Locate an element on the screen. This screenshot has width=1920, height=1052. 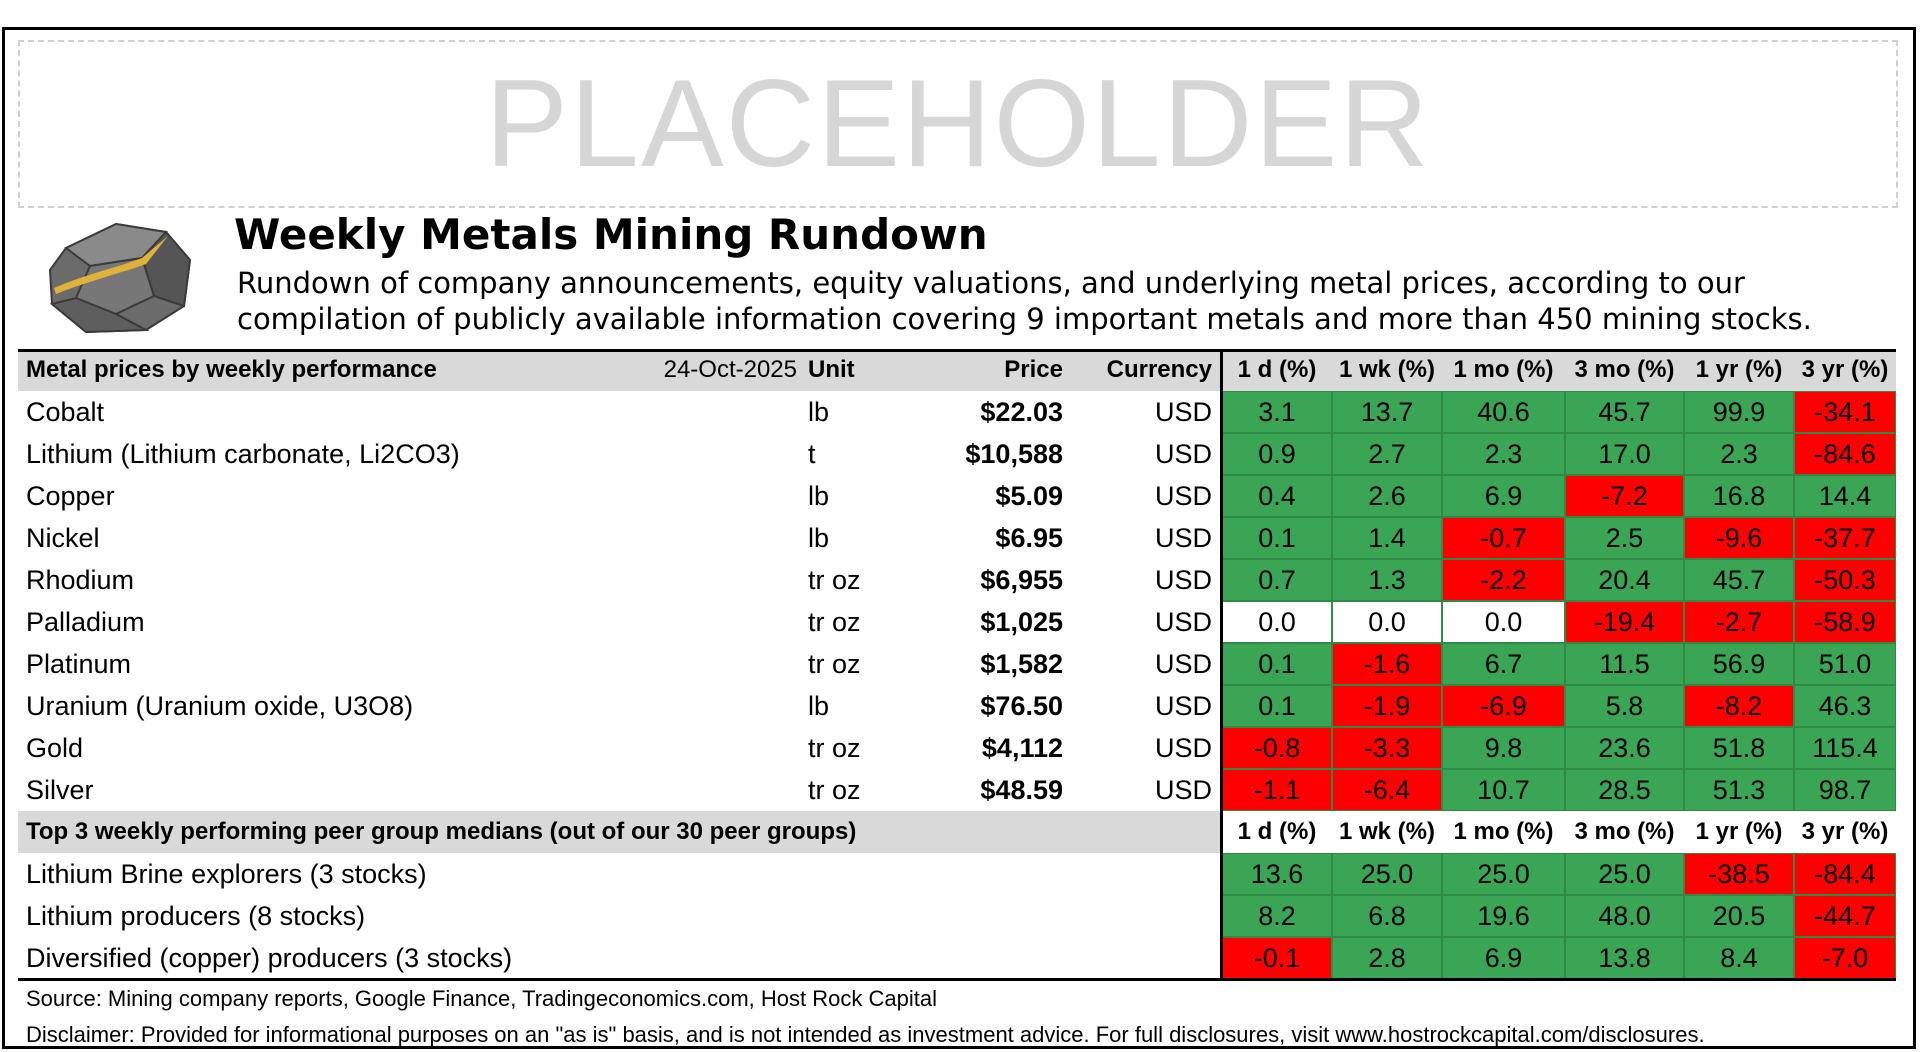
metal-name: Gold is located at coordinates (55, 747).